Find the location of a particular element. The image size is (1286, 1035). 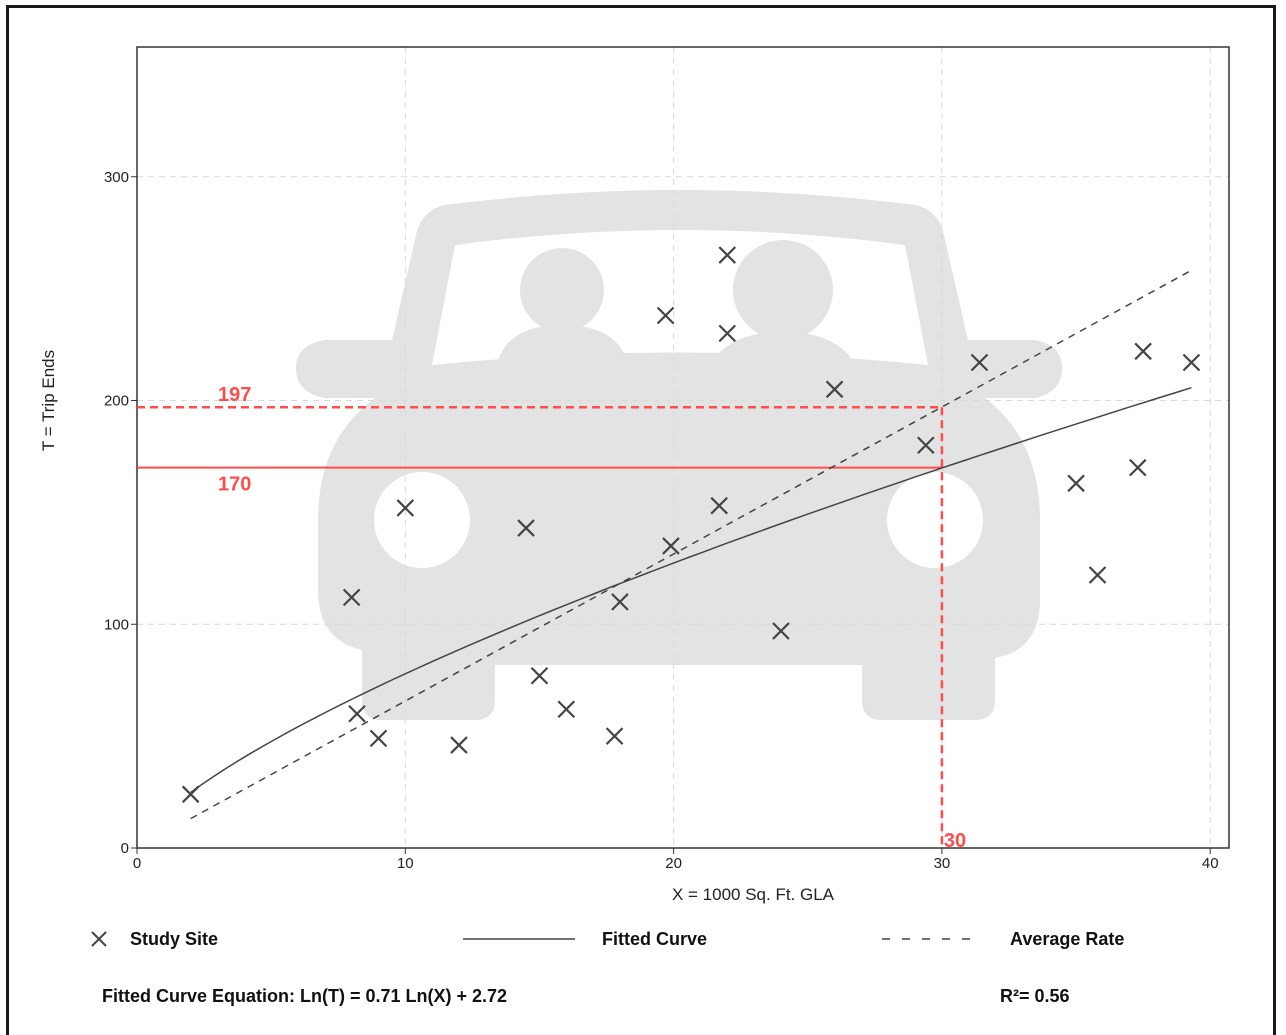

x-tick-label: 30 is located at coordinates (942, 863).